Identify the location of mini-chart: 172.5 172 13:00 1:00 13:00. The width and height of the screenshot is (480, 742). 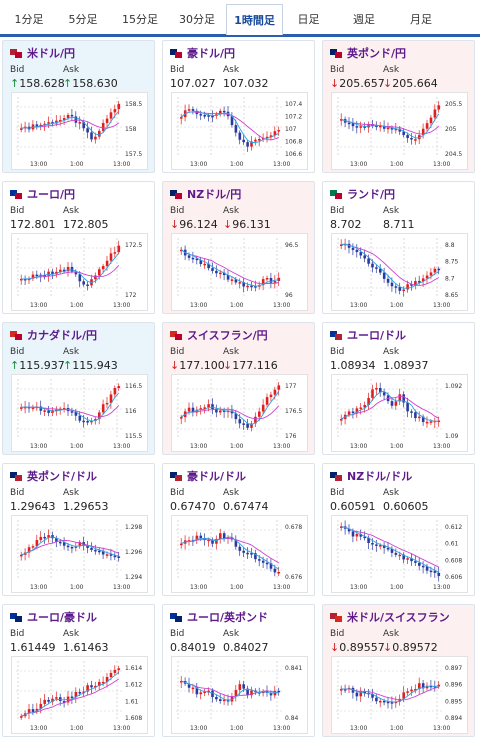
(79, 272).